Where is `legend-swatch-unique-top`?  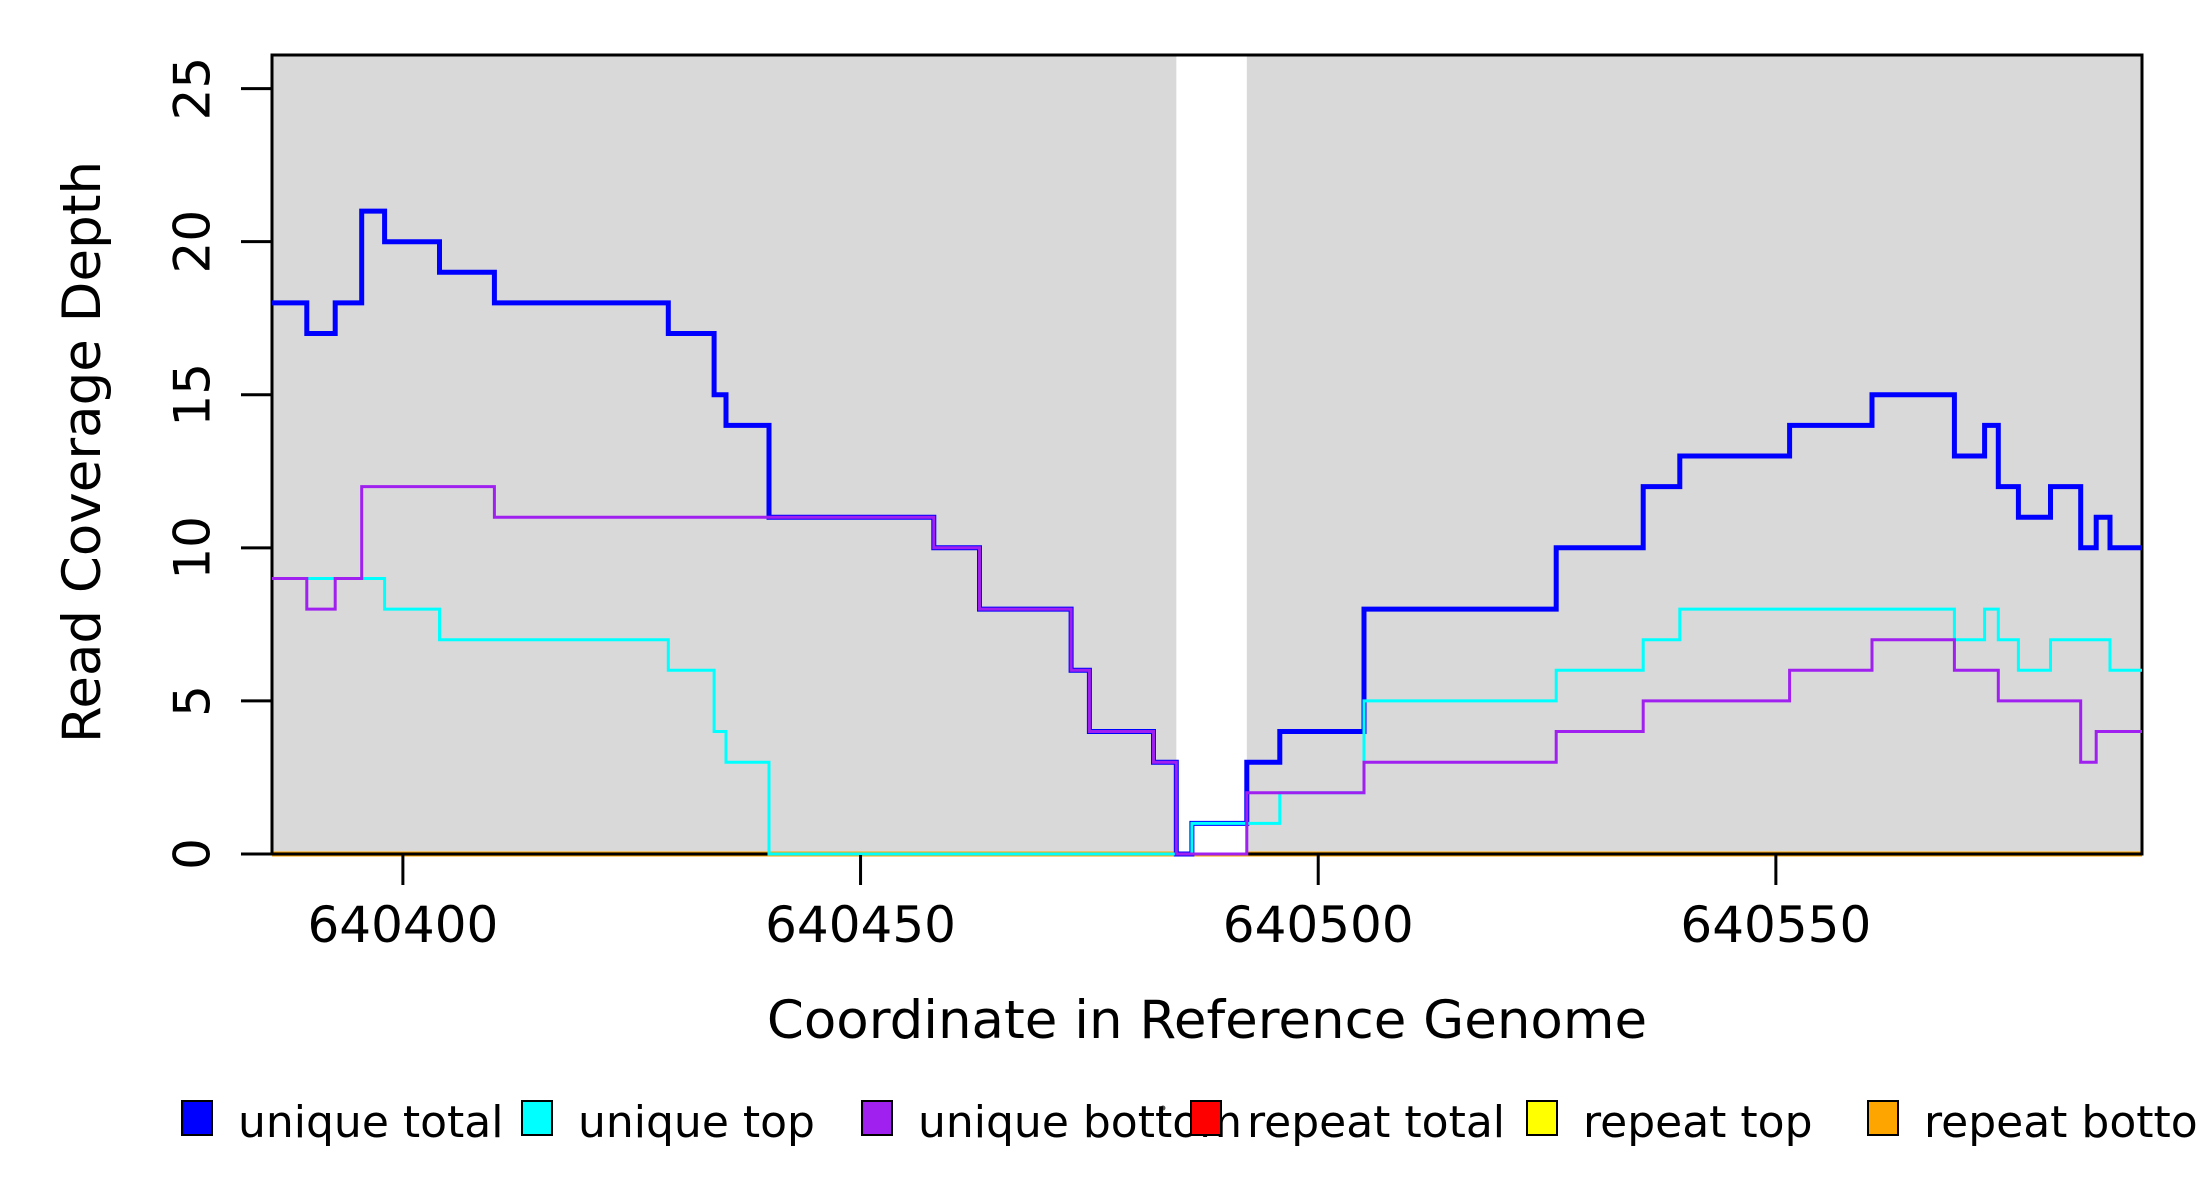
legend-swatch-unique-top is located at coordinates (537, 1118).